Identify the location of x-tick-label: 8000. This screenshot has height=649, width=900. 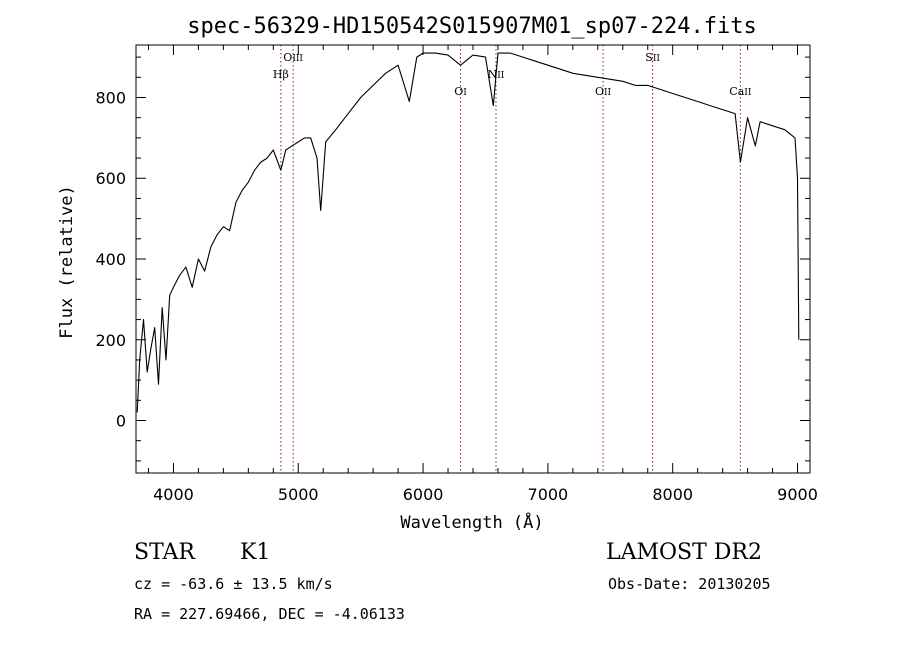
(672, 494).